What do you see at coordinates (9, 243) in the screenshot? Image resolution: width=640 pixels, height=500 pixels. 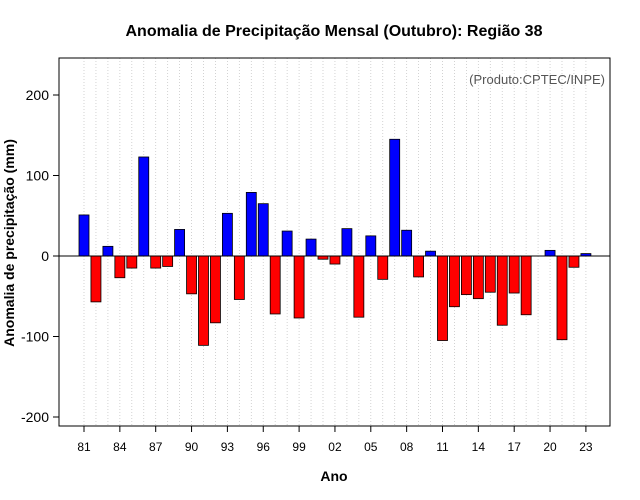 I see `y-axis-label: Anomalia de precipitação (mm)` at bounding box center [9, 243].